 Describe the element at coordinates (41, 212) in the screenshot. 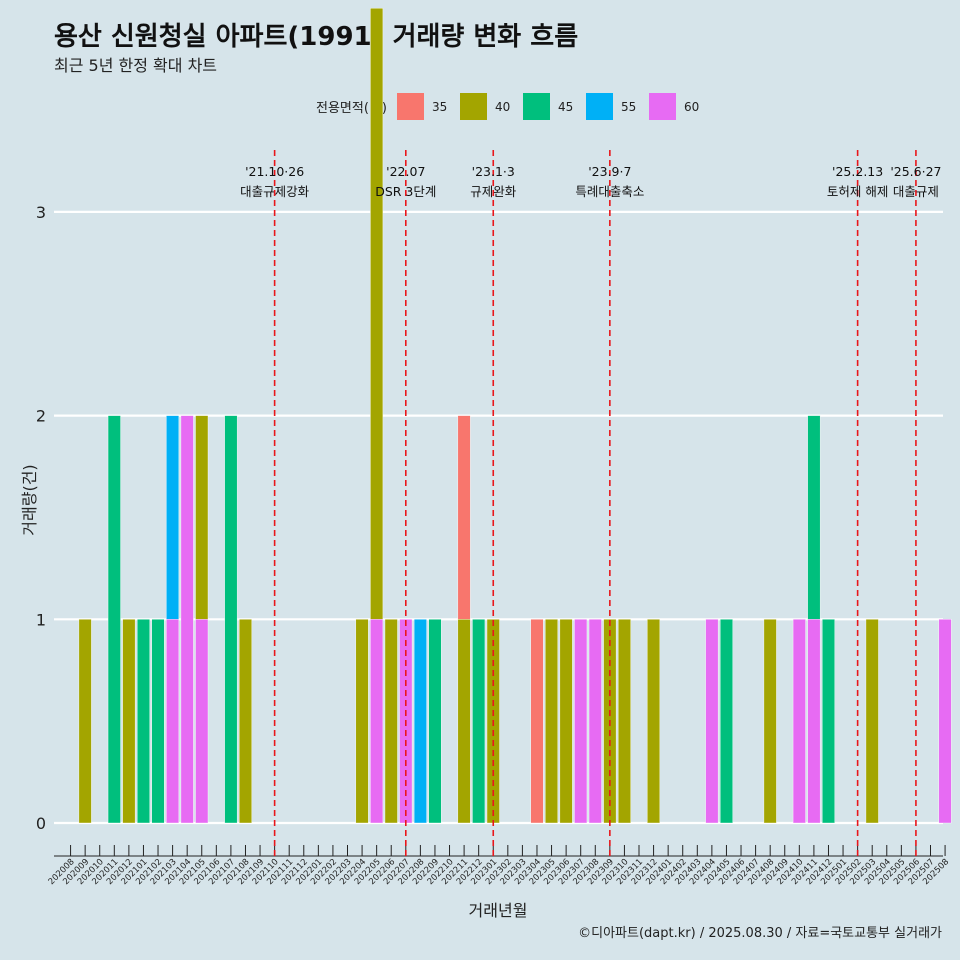

I see `y-tick-label: 3` at that location.